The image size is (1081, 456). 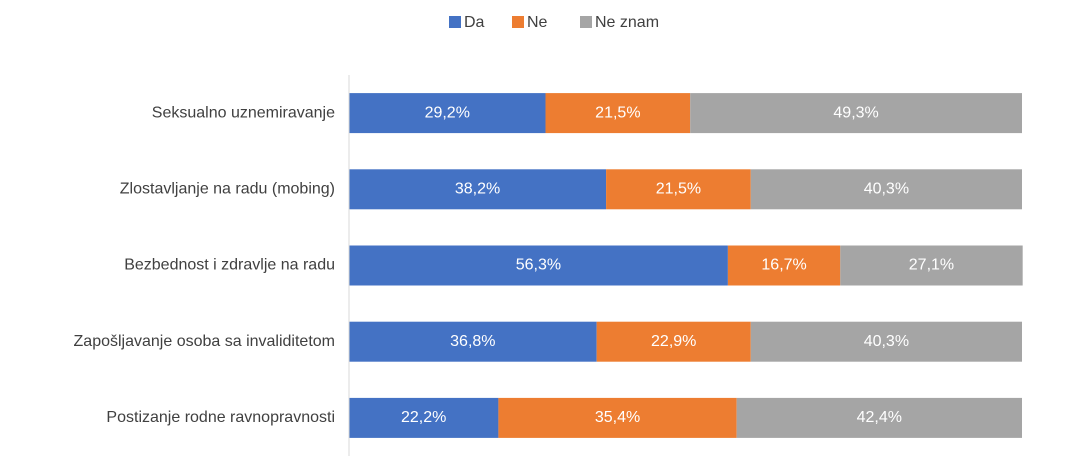 What do you see at coordinates (627, 22) in the screenshot?
I see `legend-label: Ne znam` at bounding box center [627, 22].